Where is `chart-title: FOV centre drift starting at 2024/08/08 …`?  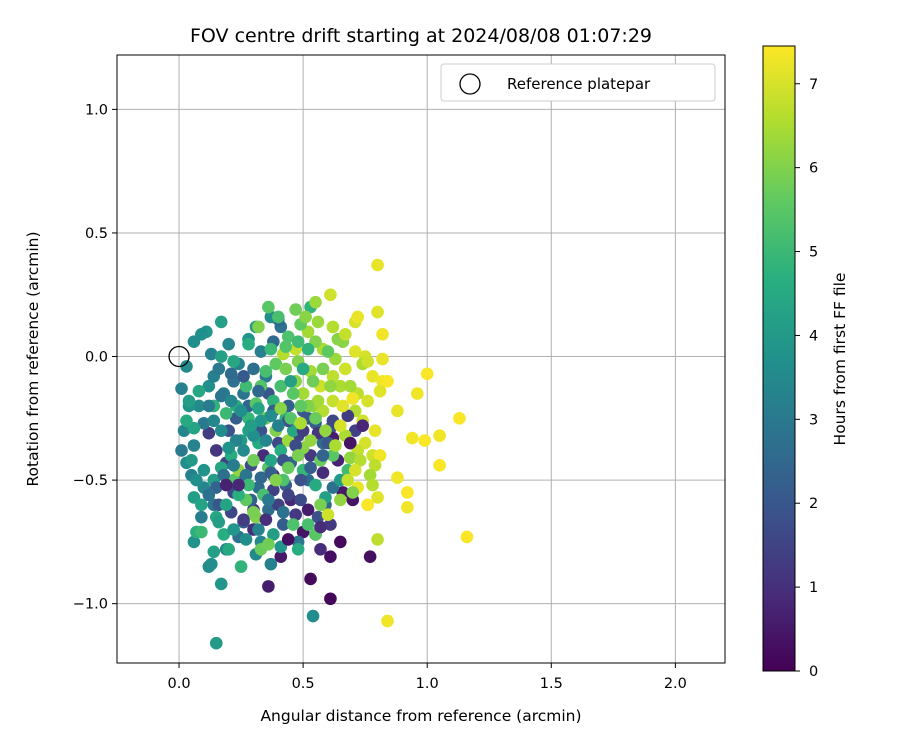 chart-title: FOV centre drift starting at 2024/08/08 … is located at coordinates (421, 36).